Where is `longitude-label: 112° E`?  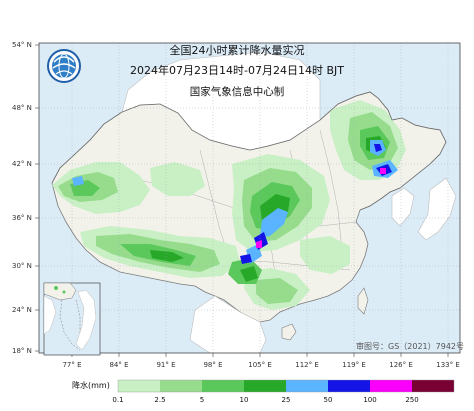 longitude-label: 112° E is located at coordinates (307, 365).